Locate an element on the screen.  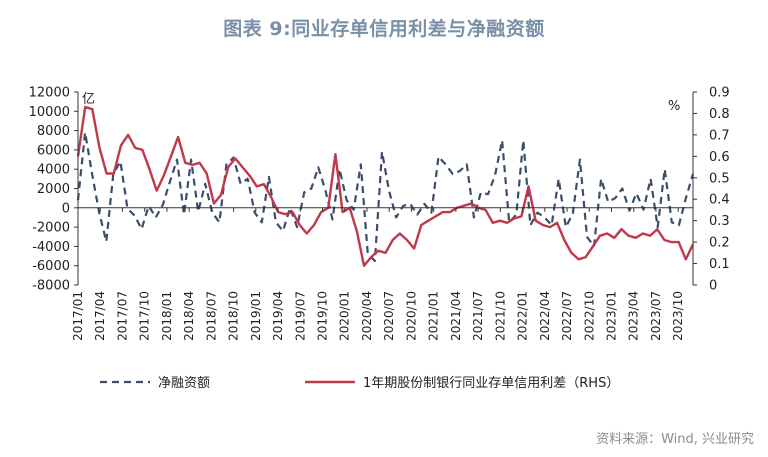
right-tick-label: 0.5 is located at coordinates (719, 178).